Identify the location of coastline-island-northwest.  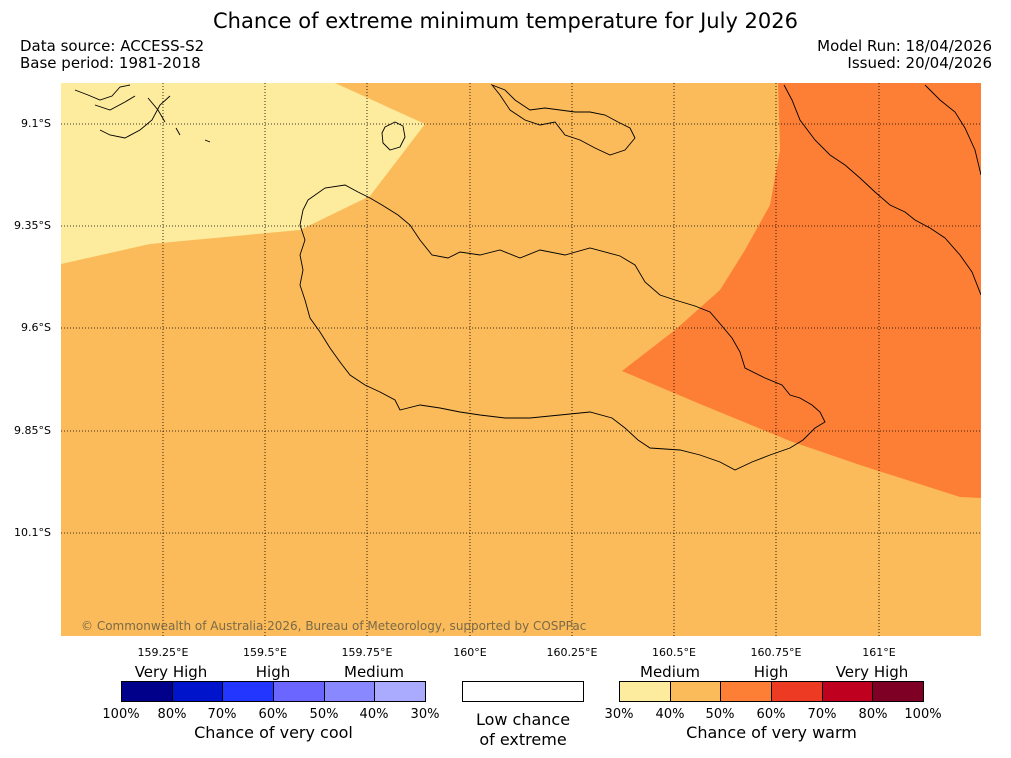
(142, 113).